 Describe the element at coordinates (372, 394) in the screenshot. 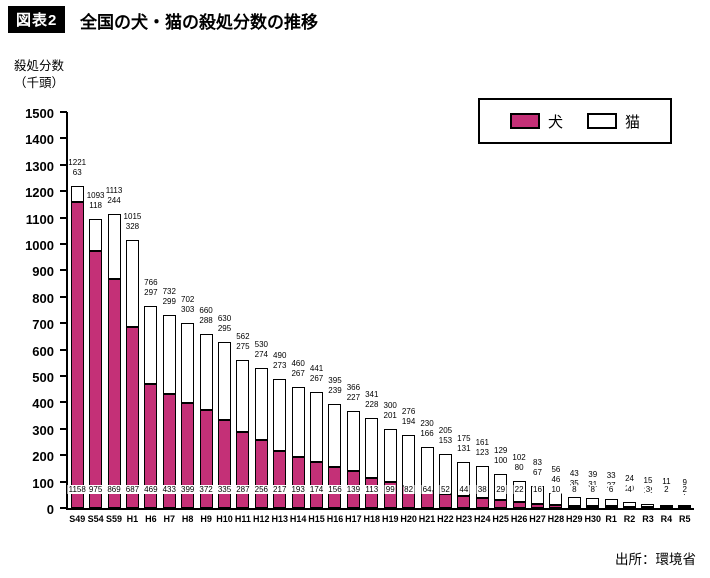

I see `total-value-label: 341` at that location.